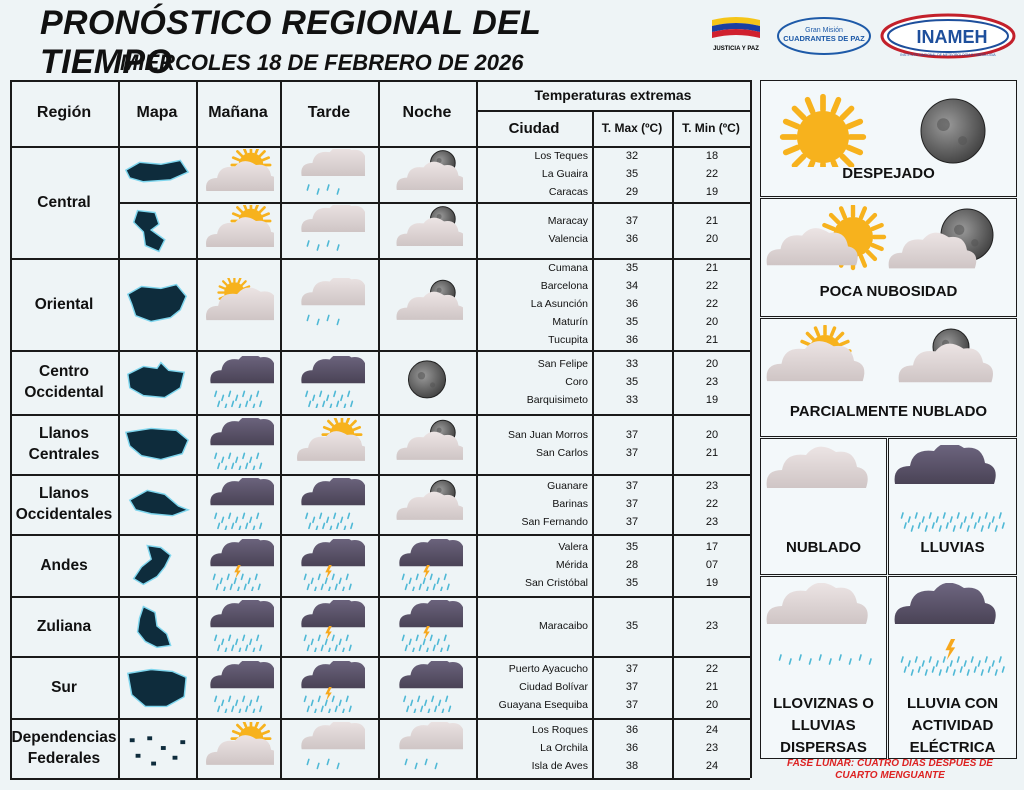 This screenshot has height=790, width=1024. I want to click on city-name: Barcelona, so click(564, 286).